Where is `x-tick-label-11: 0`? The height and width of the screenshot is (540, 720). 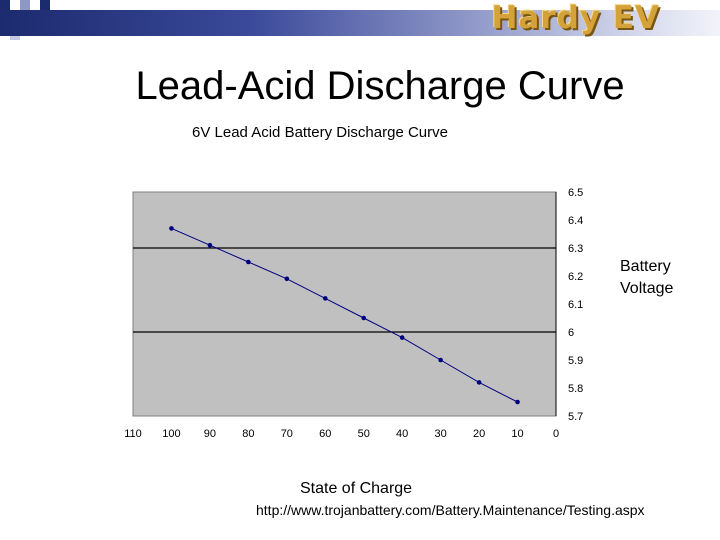
x-tick-label-11: 0 is located at coordinates (556, 434).